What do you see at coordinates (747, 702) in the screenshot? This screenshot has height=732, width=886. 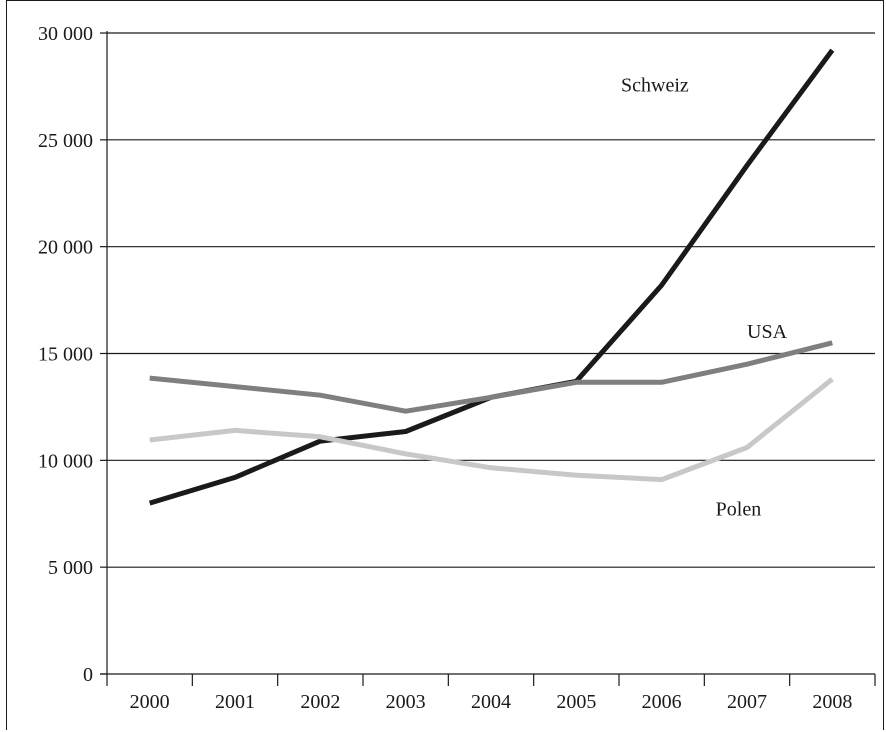 I see `x-tick-label: 2007` at bounding box center [747, 702].